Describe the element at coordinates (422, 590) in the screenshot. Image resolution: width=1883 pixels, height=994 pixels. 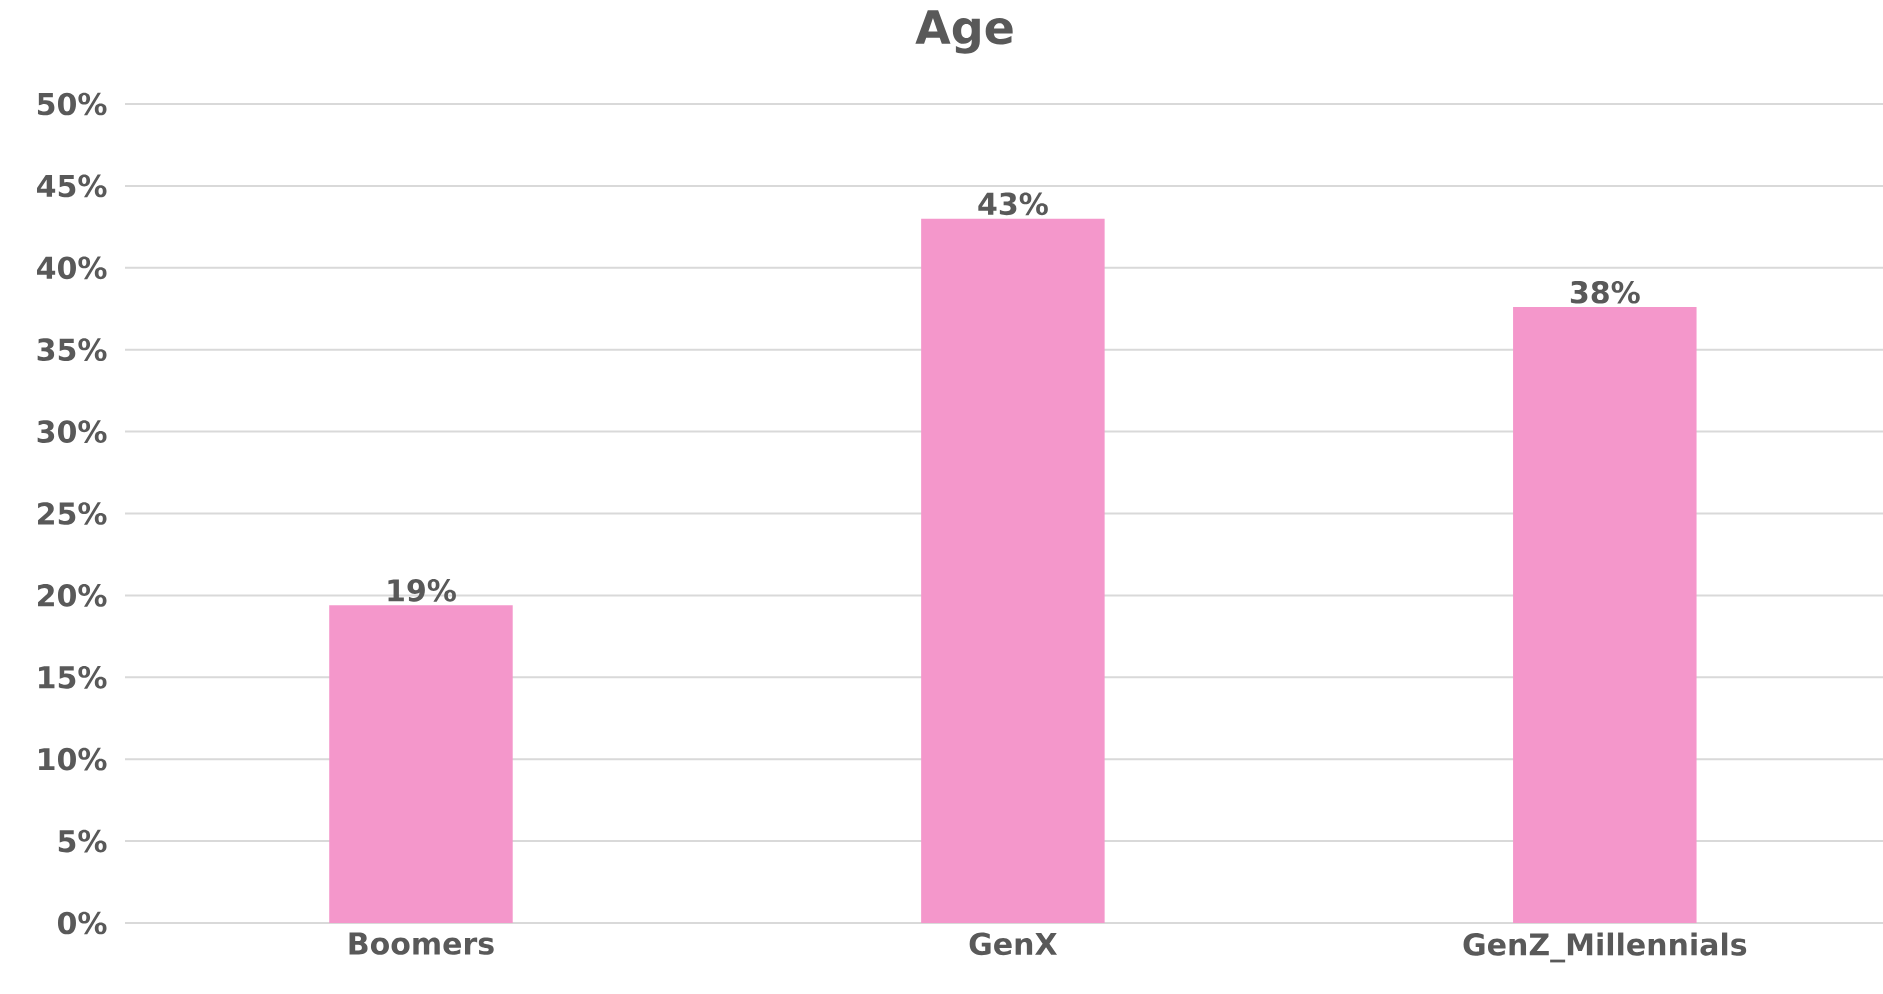
I see `data-label: 19%` at that location.